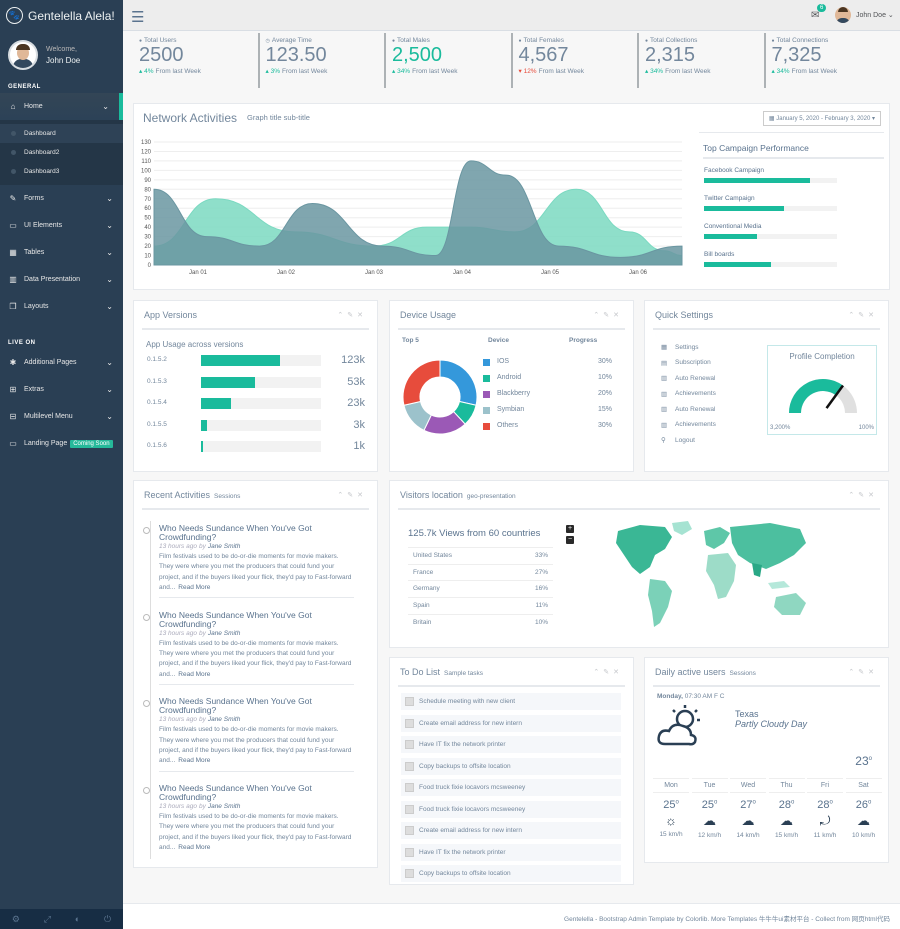  What do you see at coordinates (33, 106) in the screenshot?
I see `sidebar-item-label: Home` at bounding box center [33, 106].